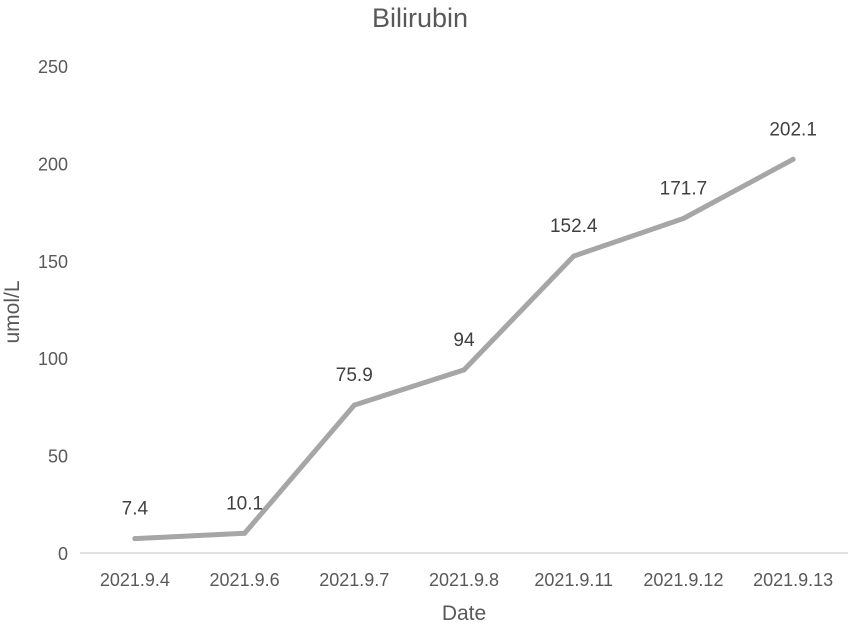 The image size is (851, 626). I want to click on x-tick-label: 2021.9.6, so click(245, 580).